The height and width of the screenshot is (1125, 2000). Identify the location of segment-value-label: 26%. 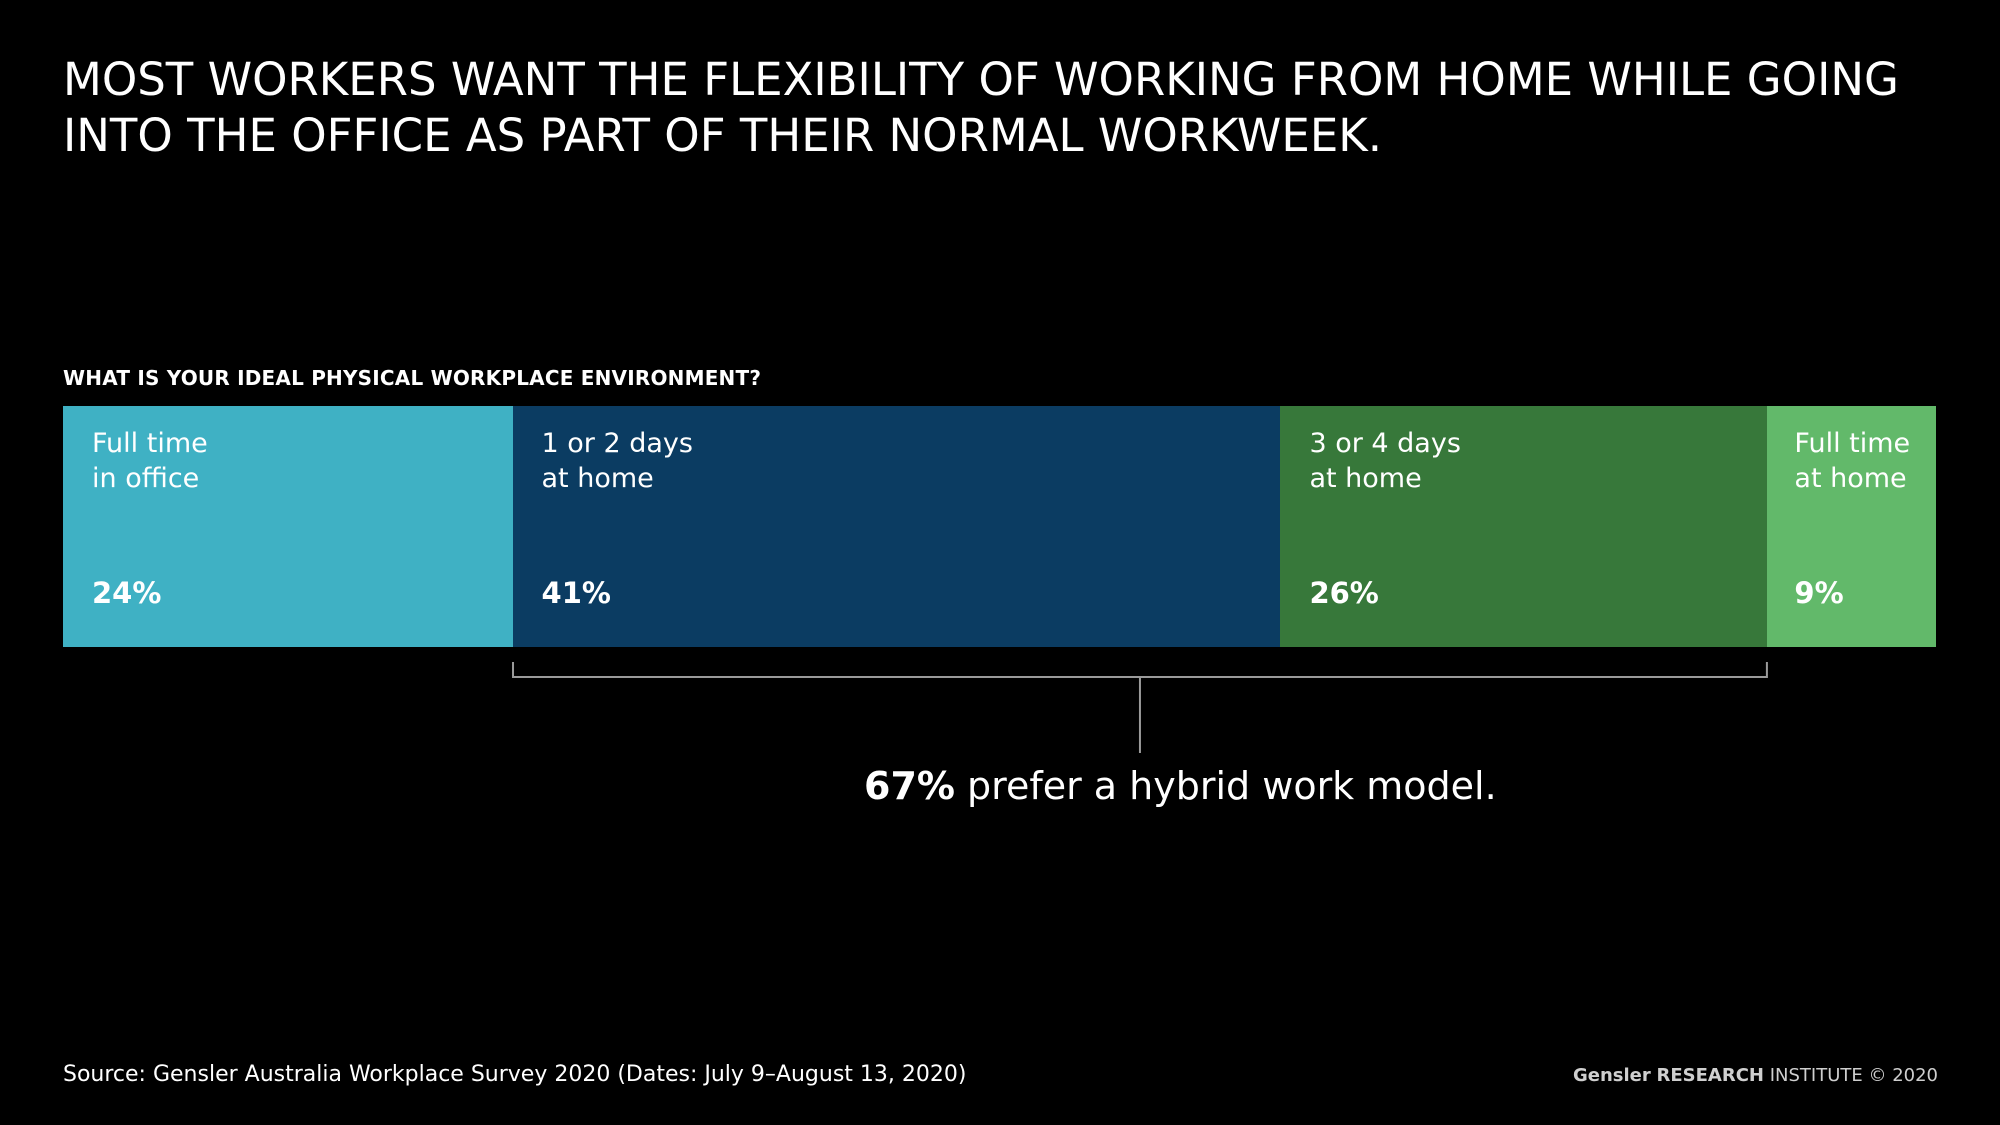
(1344, 593).